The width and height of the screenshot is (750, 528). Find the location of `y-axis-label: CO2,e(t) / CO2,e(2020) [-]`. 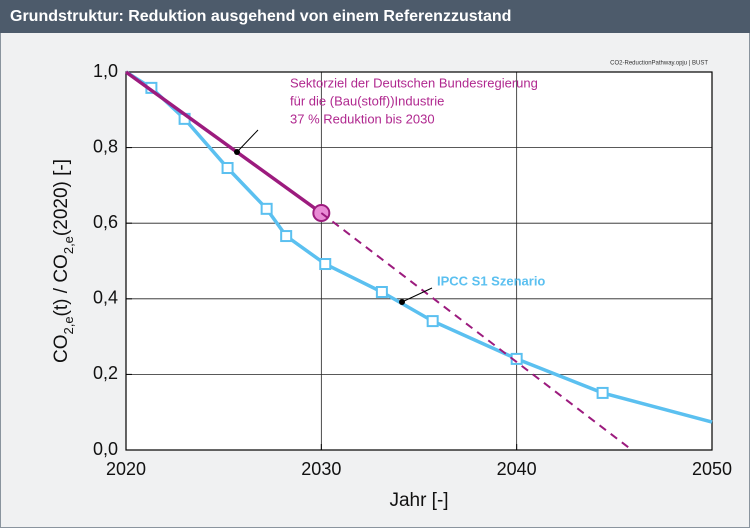

y-axis-label: CO2,e(t) / CO2,e(2020) [-] is located at coordinates (63, 261).